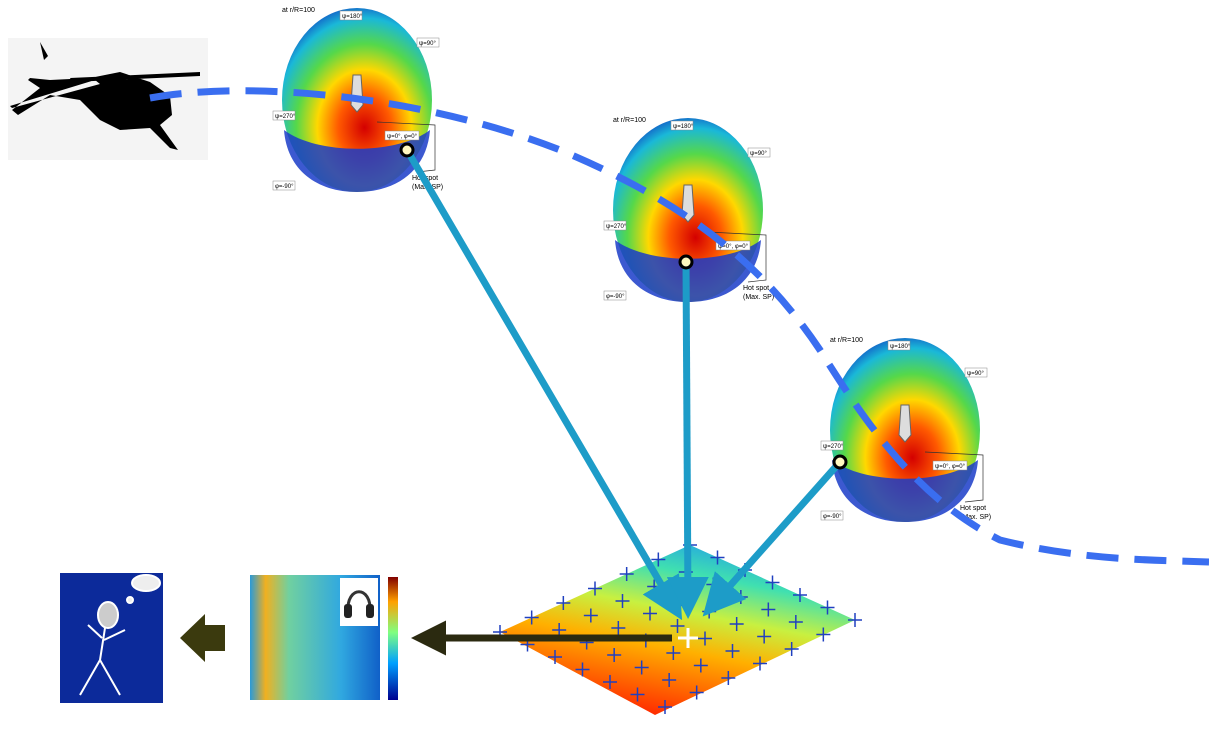 This screenshot has height=732, width=1209. Describe the element at coordinates (105, 96) in the screenshot. I see `helicopter` at that location.